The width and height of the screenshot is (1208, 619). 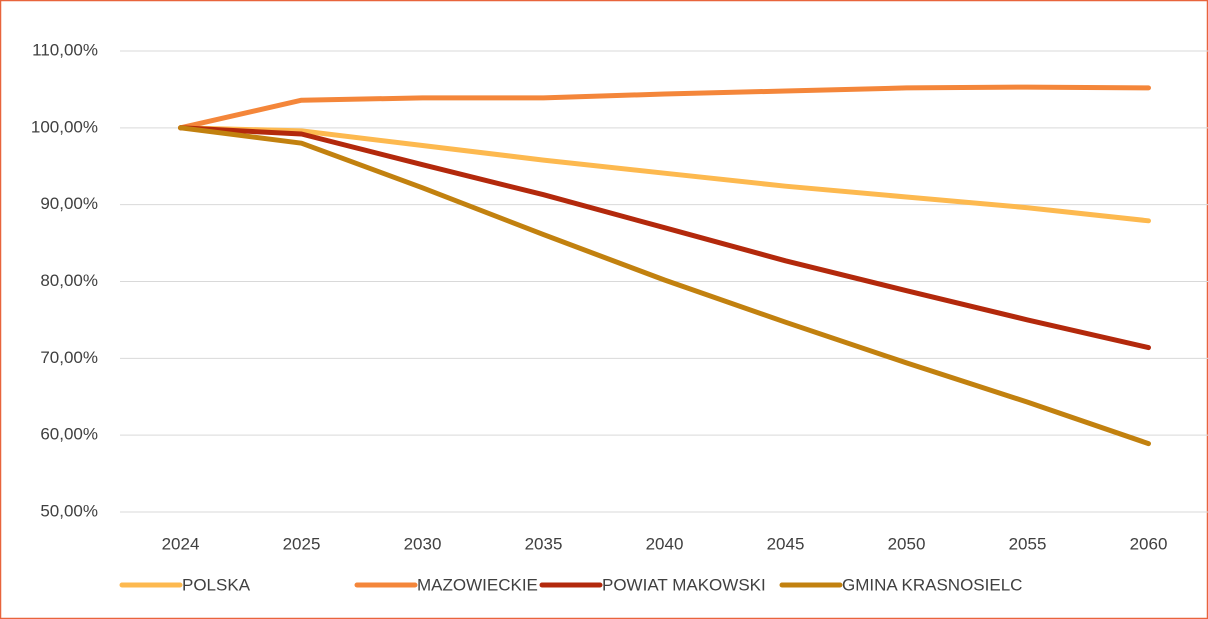 I want to click on x-tick-label: 2025, so click(x=302, y=543).